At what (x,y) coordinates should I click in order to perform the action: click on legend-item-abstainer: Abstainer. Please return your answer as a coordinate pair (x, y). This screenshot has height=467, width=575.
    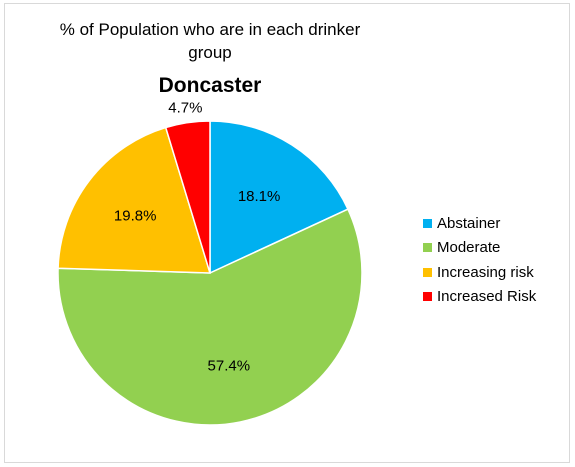
    Looking at the image, I should click on (479, 223).